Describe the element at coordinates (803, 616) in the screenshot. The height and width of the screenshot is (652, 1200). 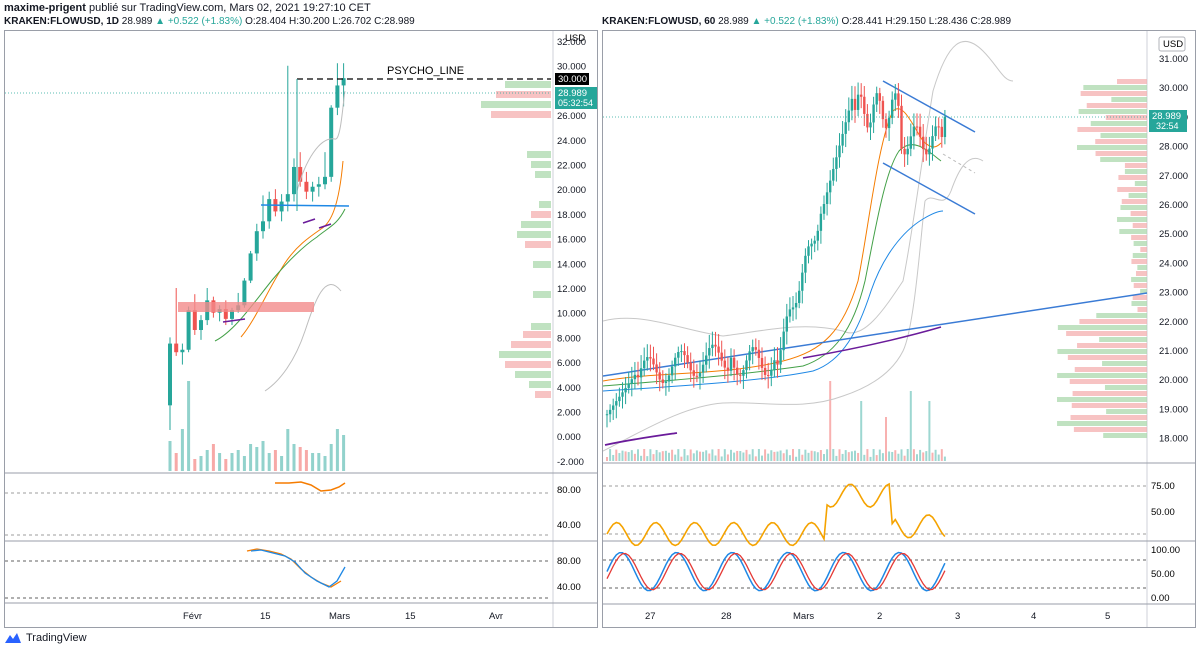
I see `right-xtick-2: Mars` at that location.